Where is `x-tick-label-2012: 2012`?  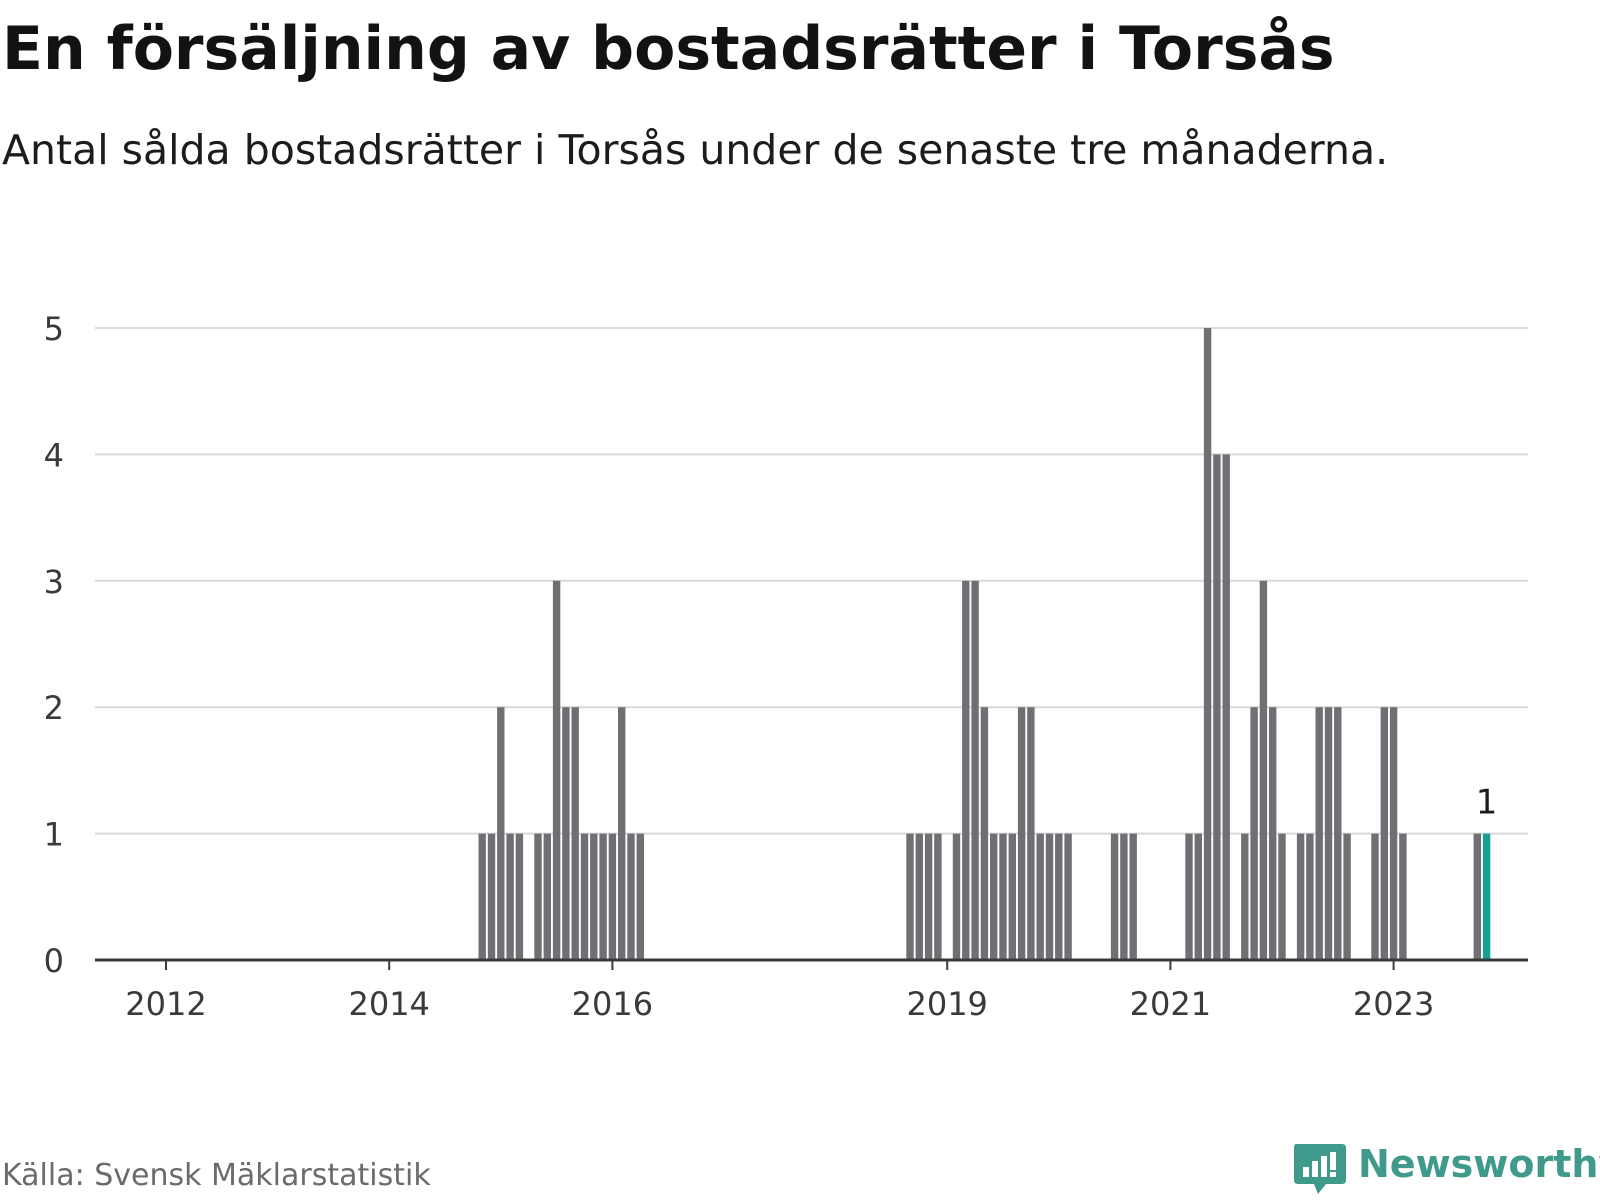
x-tick-label-2012: 2012 is located at coordinates (165, 1004).